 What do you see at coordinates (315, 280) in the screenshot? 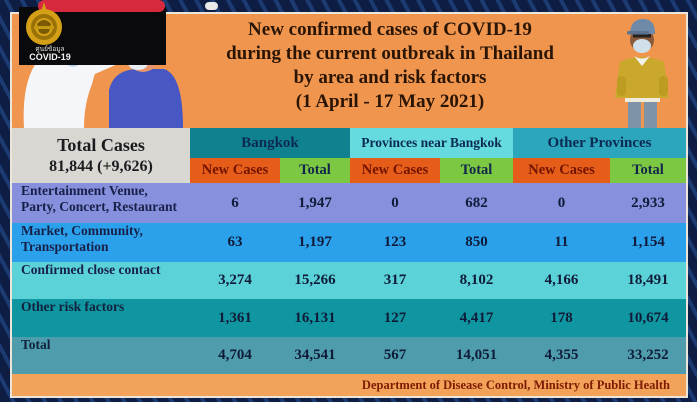
I see `cell-value: 15,266` at bounding box center [315, 280].